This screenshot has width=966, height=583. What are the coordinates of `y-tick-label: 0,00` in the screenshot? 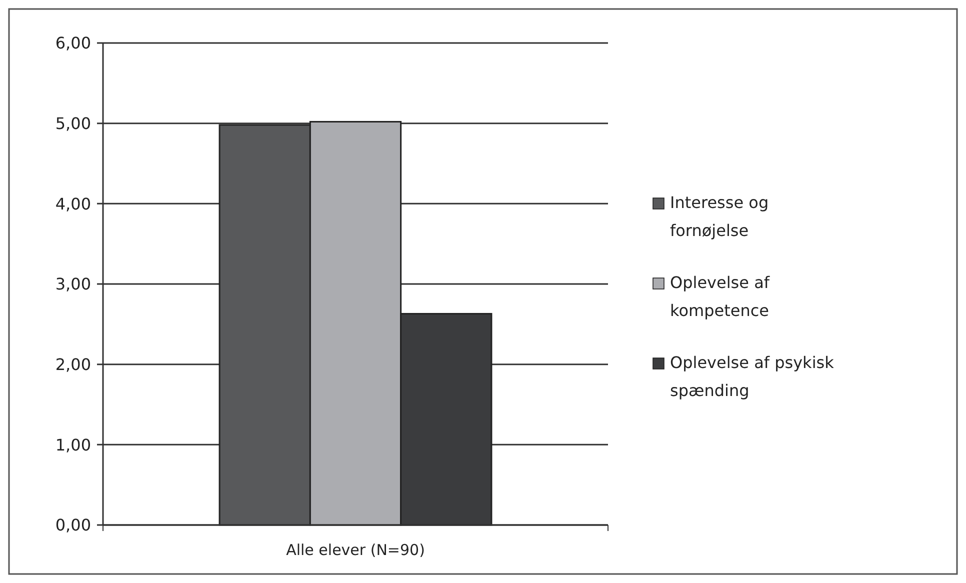 It's located at (73, 525).